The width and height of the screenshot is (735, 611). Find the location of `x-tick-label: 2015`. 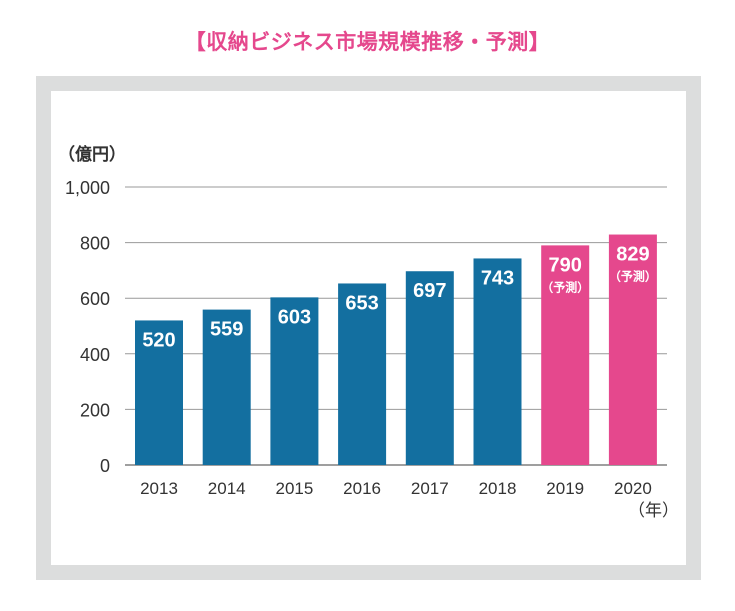

x-tick-label: 2015 is located at coordinates (294, 488).